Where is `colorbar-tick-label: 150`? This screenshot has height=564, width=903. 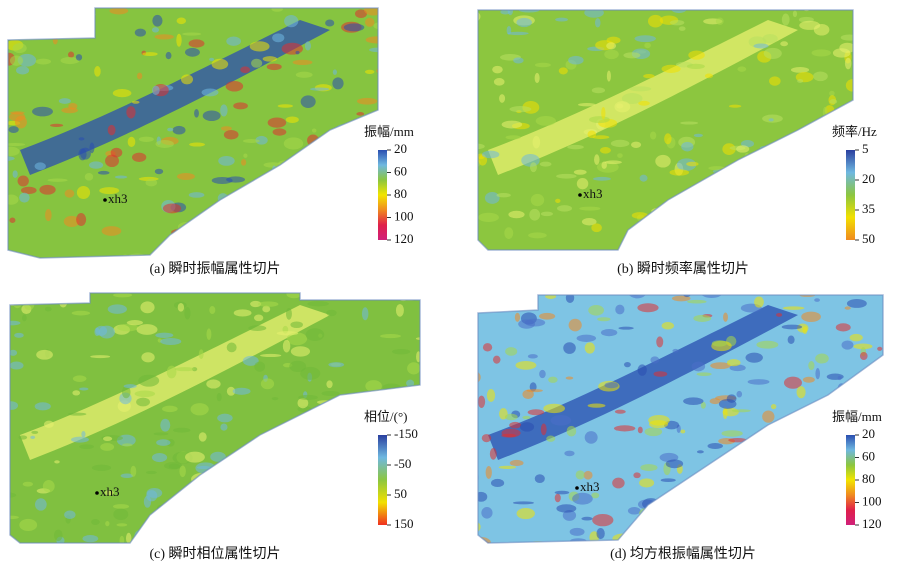 colorbar-tick-label: 150 is located at coordinates (404, 523).